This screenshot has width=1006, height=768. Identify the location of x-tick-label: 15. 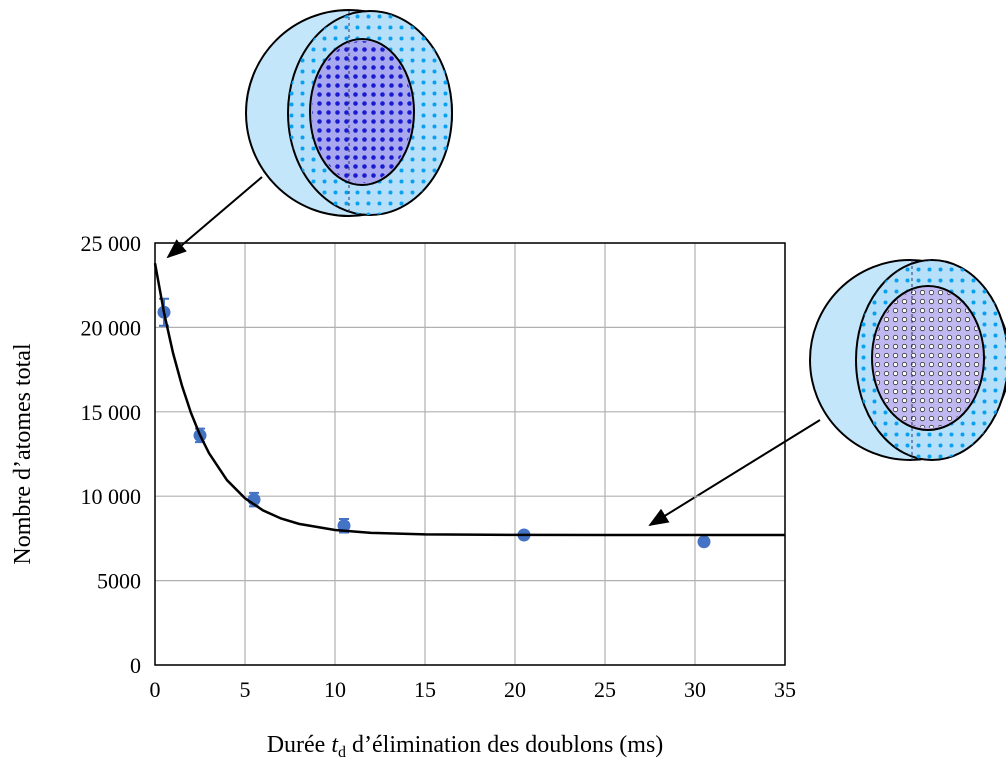
(425, 689).